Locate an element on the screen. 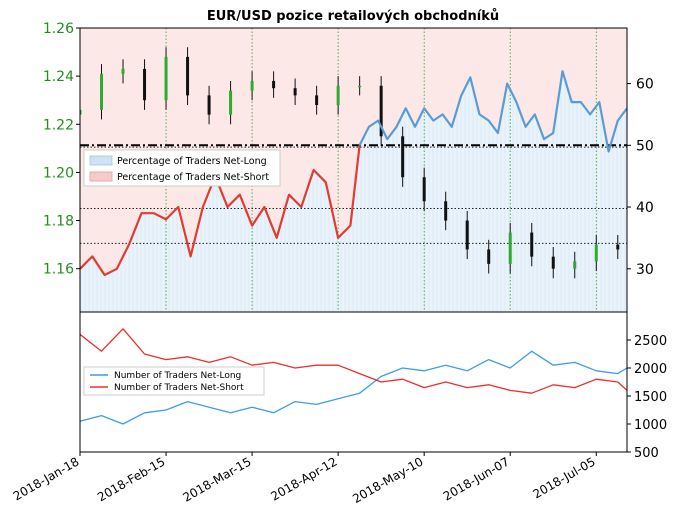  x-tick-label: 2018-Jan-18 is located at coordinates (46, 478).